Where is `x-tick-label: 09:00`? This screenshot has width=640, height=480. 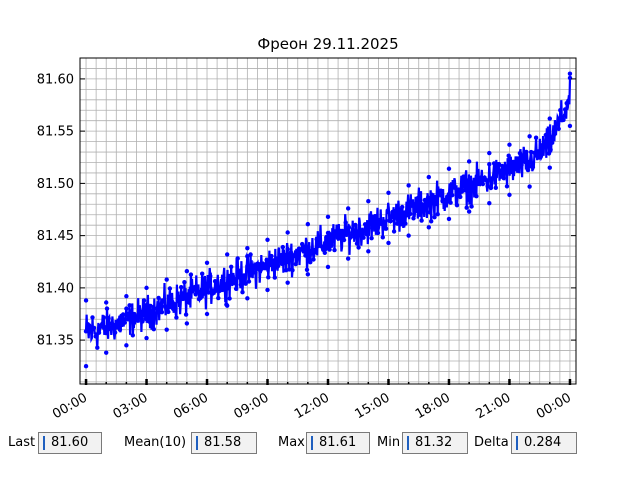 x-tick-label: 09:00 is located at coordinates (252, 406).